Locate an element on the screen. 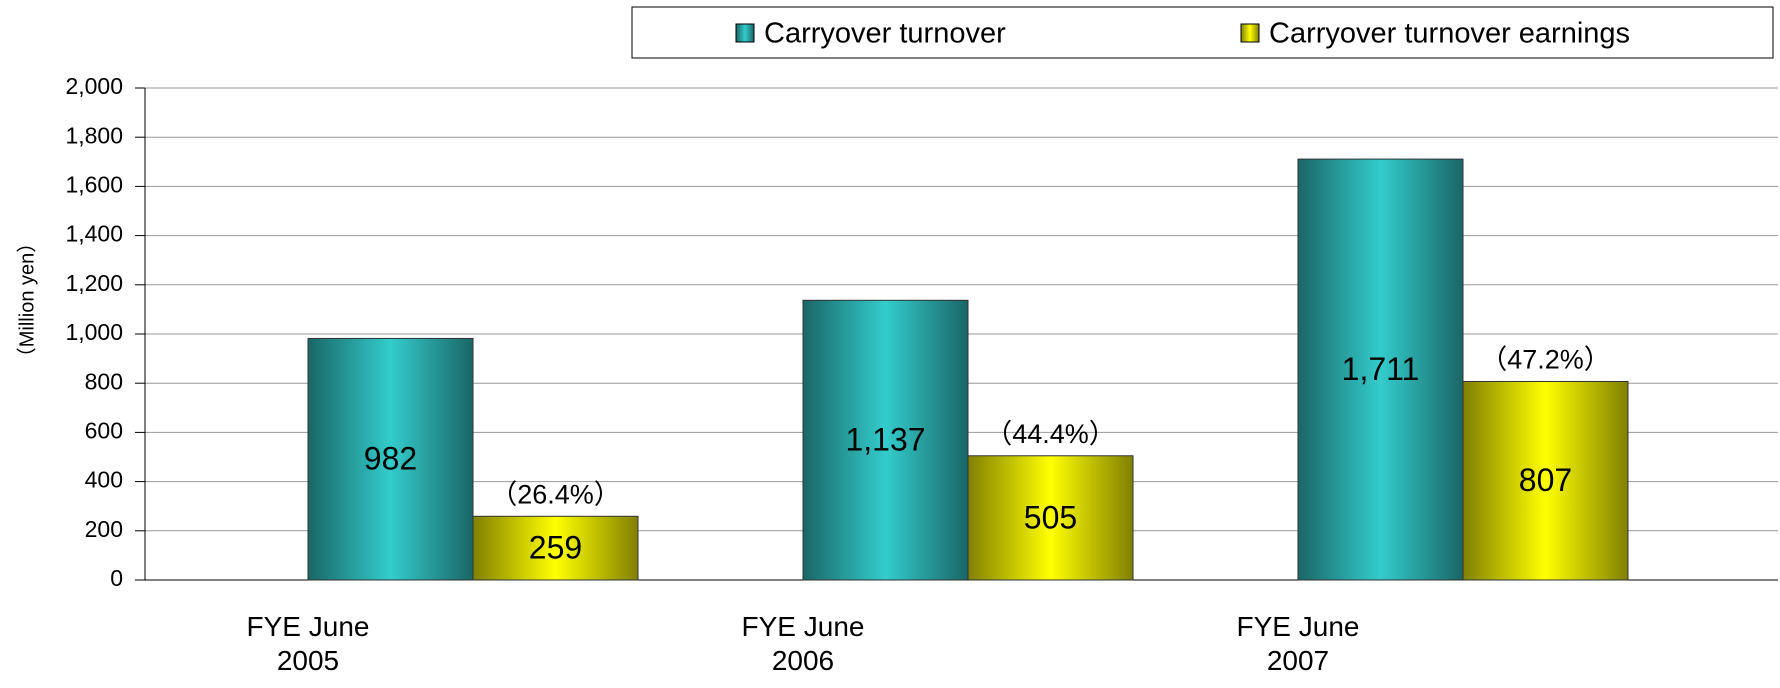  value-label: 807 is located at coordinates (1545, 480).